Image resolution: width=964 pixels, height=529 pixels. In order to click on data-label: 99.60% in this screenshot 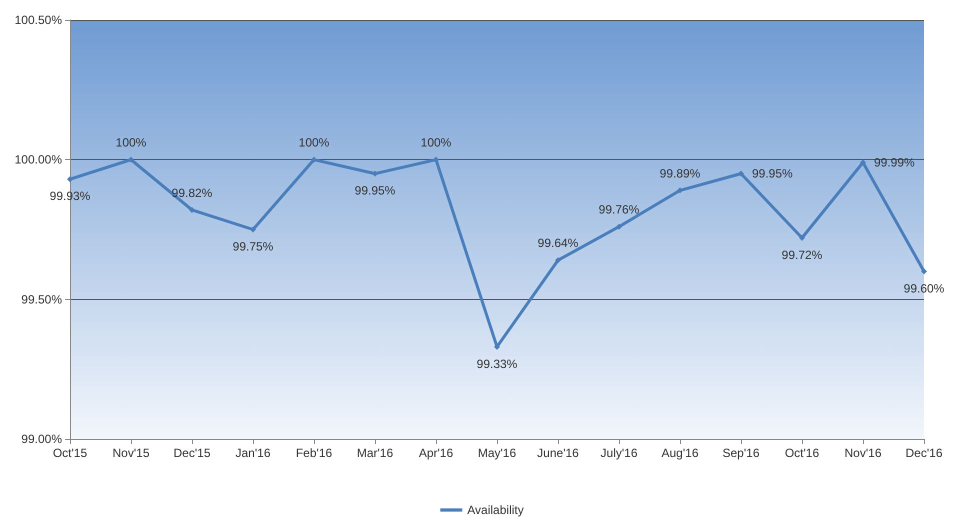, I will do `click(924, 288)`.